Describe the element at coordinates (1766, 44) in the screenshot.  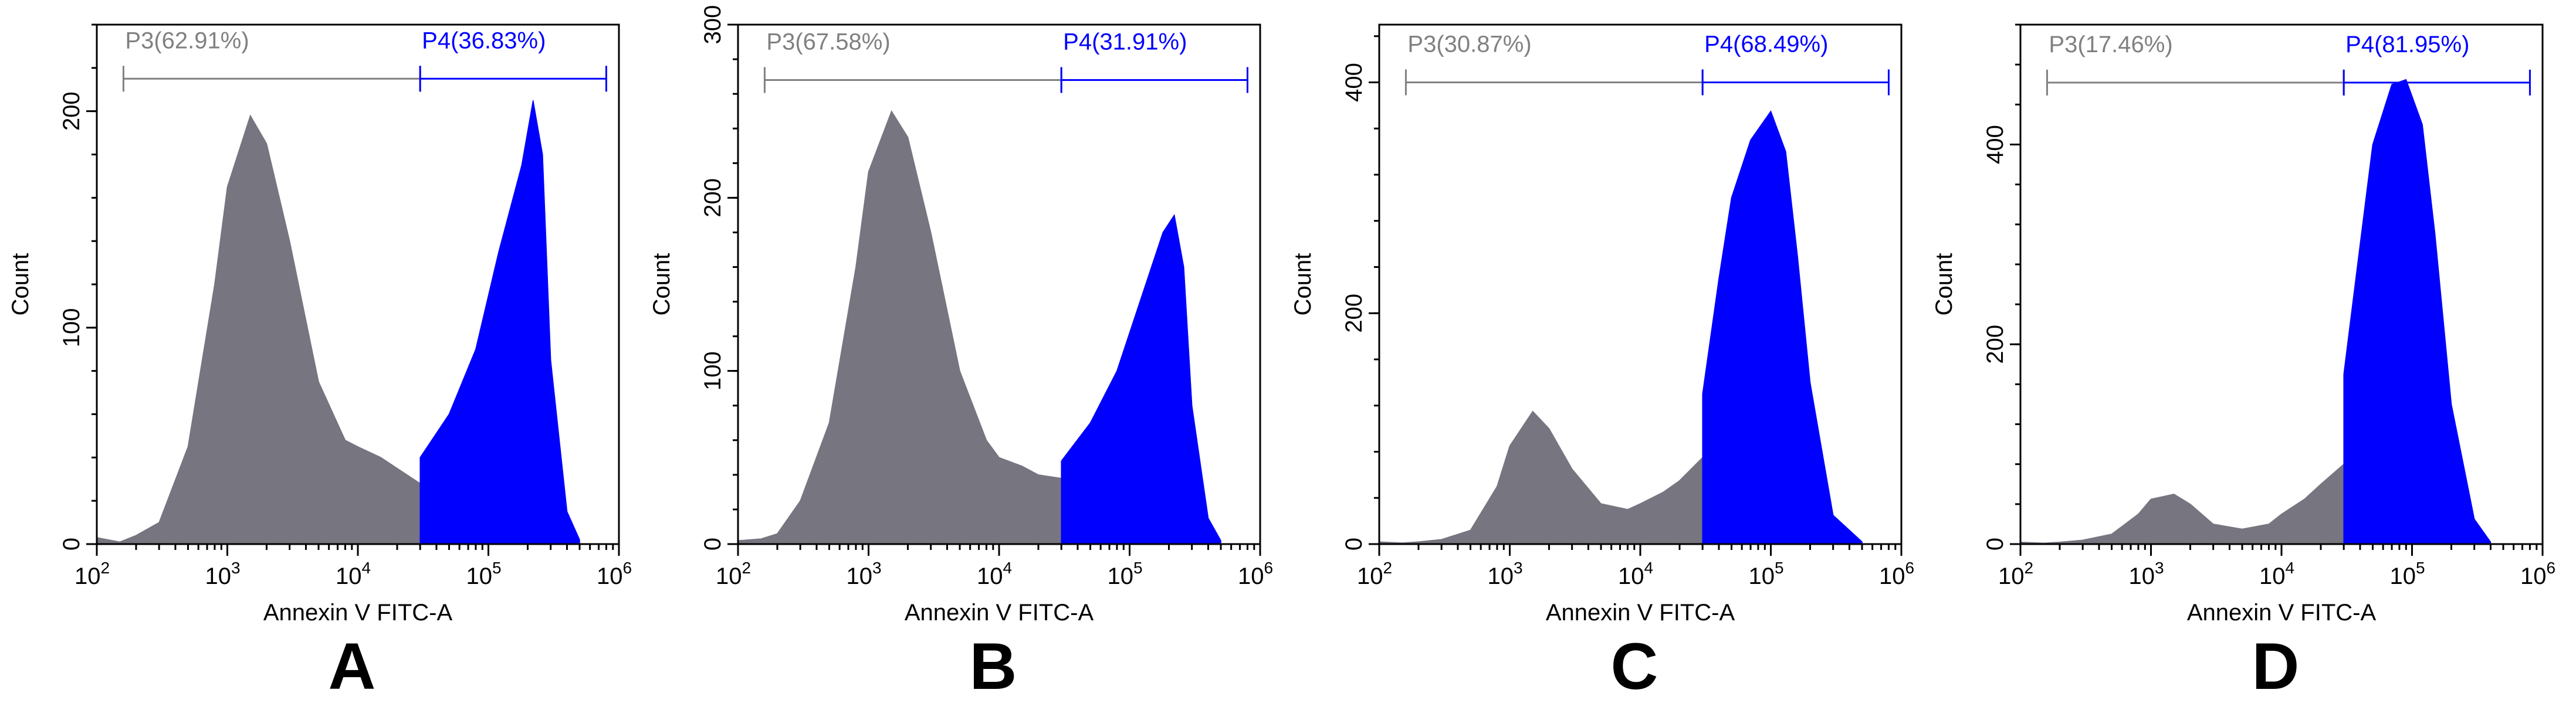
I see `gate-label: P4(68.49%)` at that location.